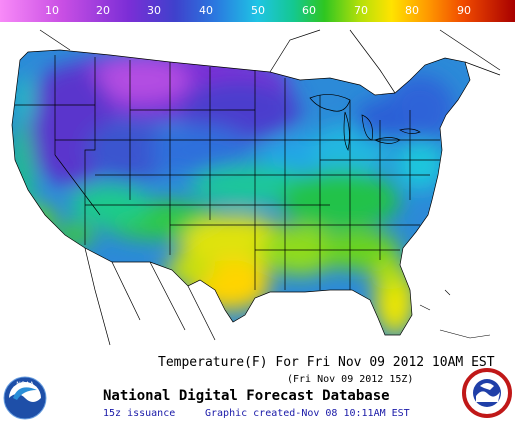 The width and height of the screenshot is (515, 424). What do you see at coordinates (154, 10) in the screenshot?
I see `scale-label-30: 30` at bounding box center [154, 10].